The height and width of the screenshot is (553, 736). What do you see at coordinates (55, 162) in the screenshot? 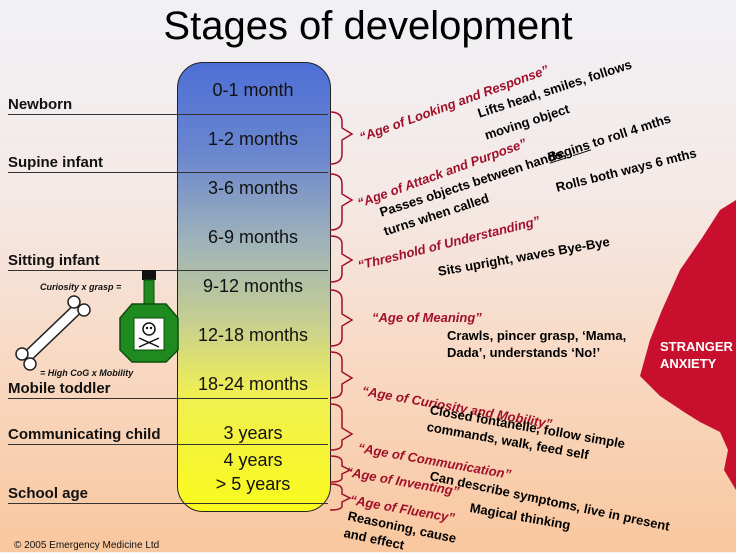
I see `stage-label-supine-infant: Supine infant` at bounding box center [55, 162].